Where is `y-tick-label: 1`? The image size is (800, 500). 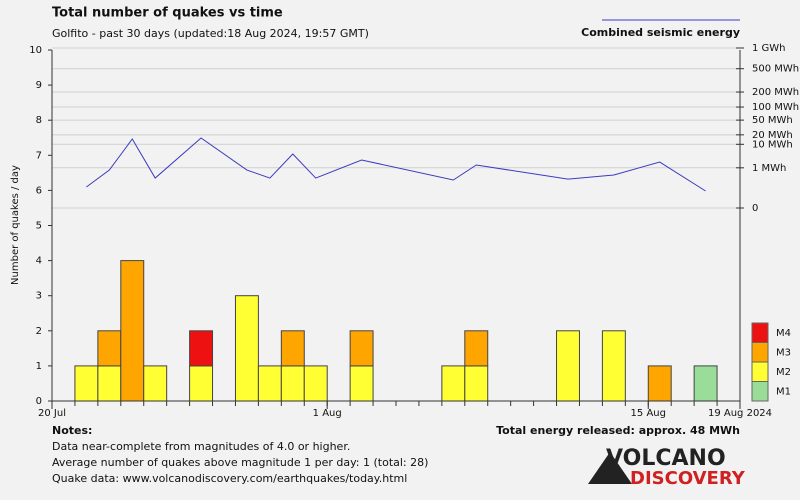
y-tick-label: 1 is located at coordinates (39, 366).